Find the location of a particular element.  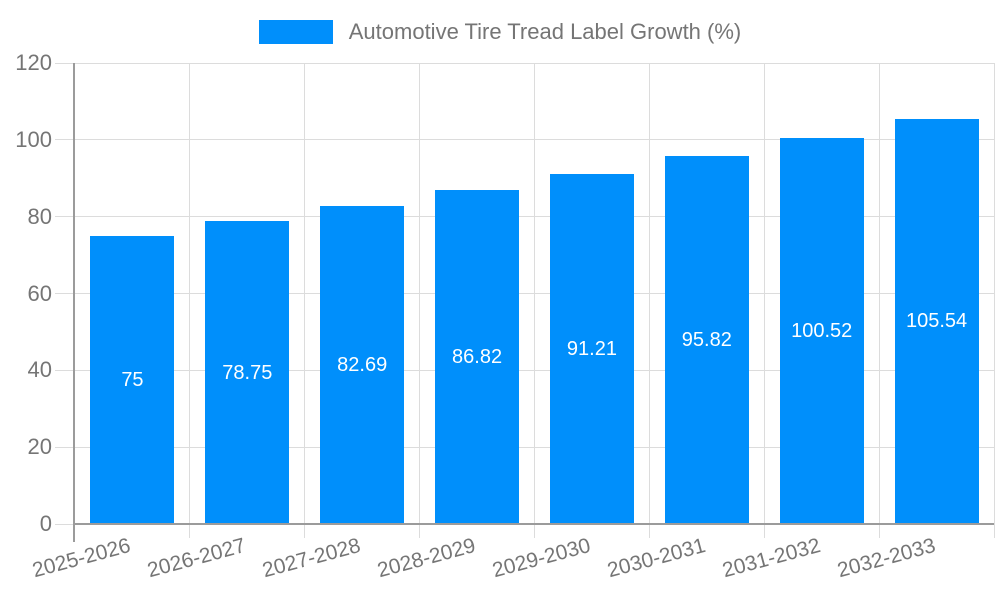

y-axis-tick-label: 60 is located at coordinates (39, 293).